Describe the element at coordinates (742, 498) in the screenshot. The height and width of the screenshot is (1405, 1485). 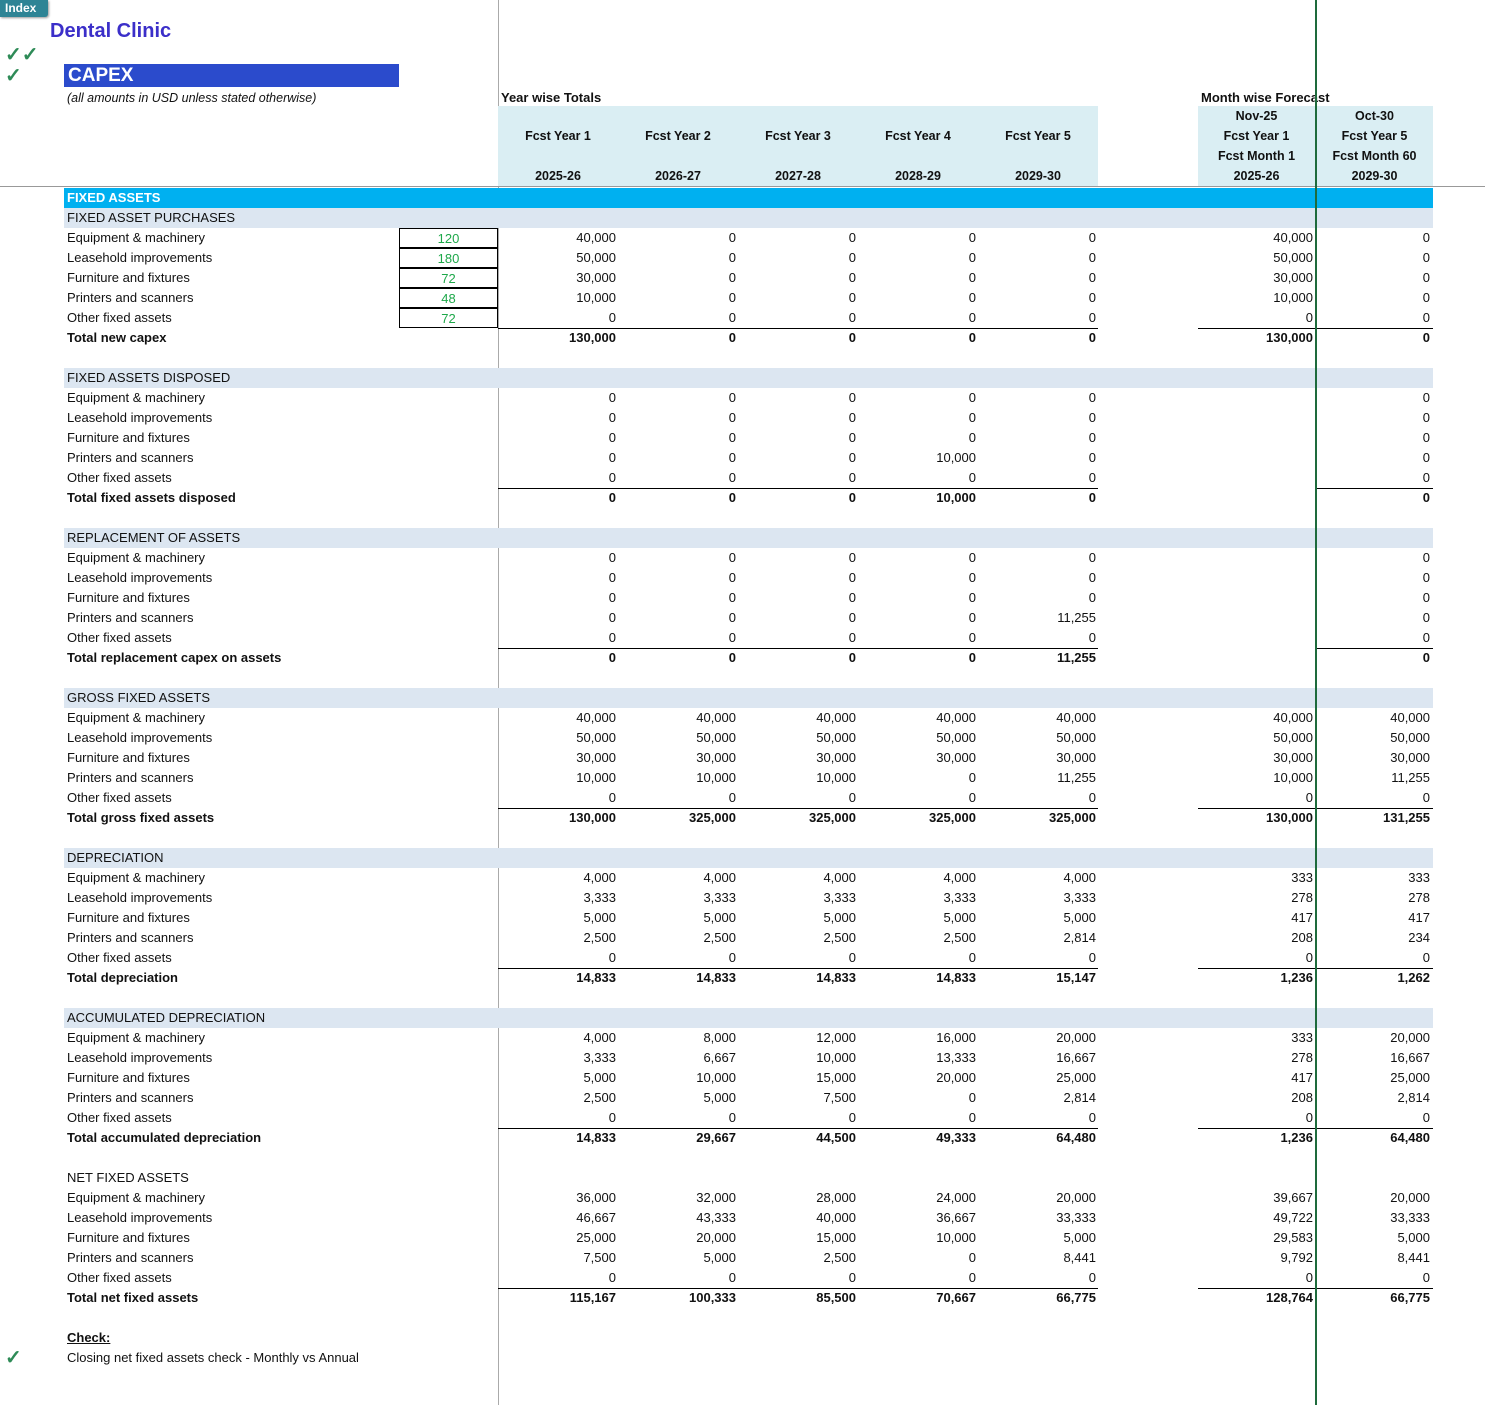
I see `total-row: Total fixed assets disposed 0 0 0 10,000 0 0` at that location.